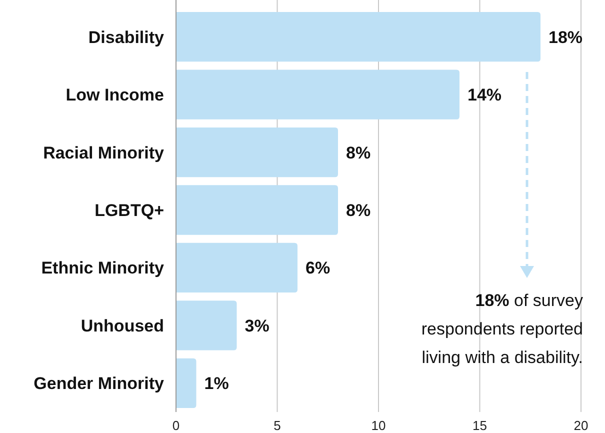 This screenshot has height=433, width=605. Describe the element at coordinates (216, 384) in the screenshot. I see `data-label: 1%` at that location.